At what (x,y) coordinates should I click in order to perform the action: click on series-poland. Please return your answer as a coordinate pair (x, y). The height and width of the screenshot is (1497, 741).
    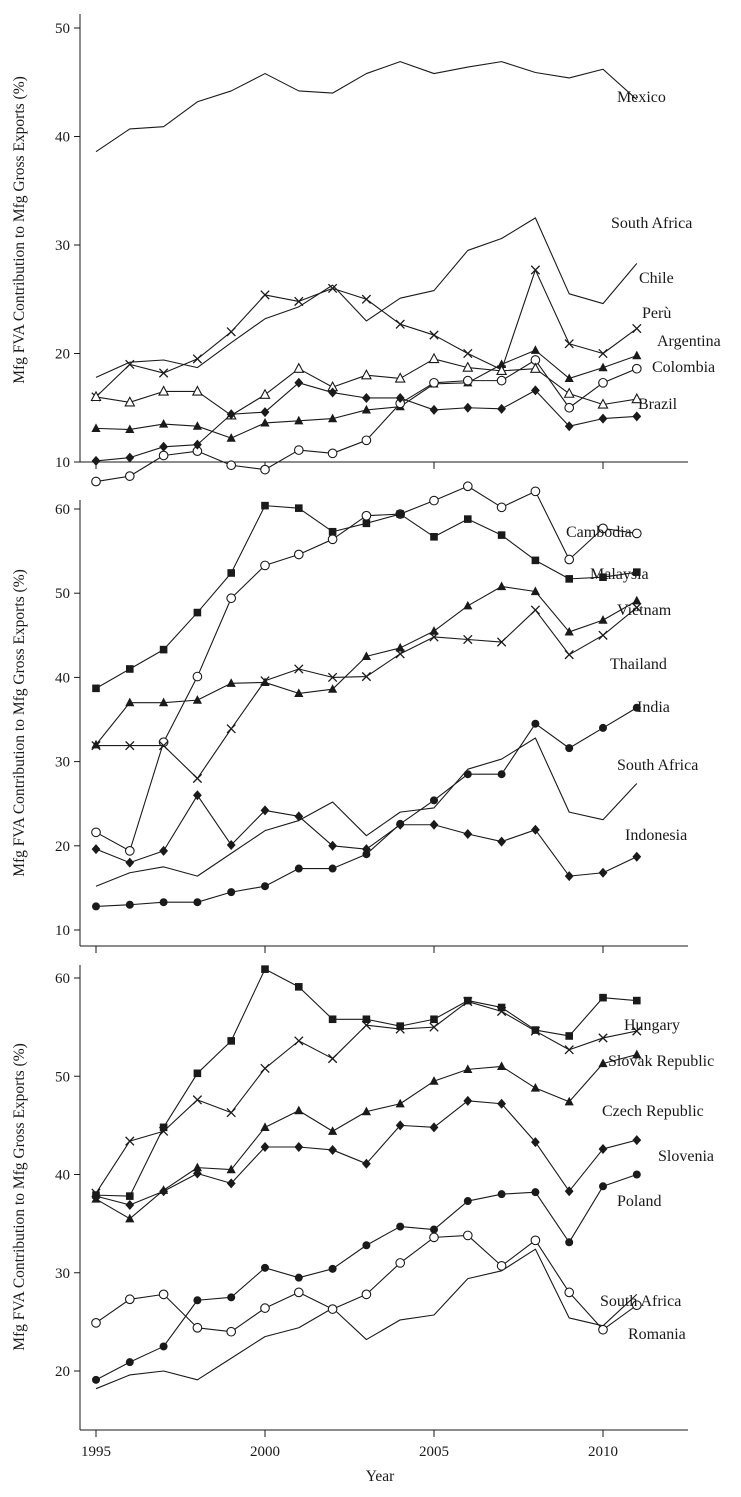
    Looking at the image, I should click on (366, 1277).